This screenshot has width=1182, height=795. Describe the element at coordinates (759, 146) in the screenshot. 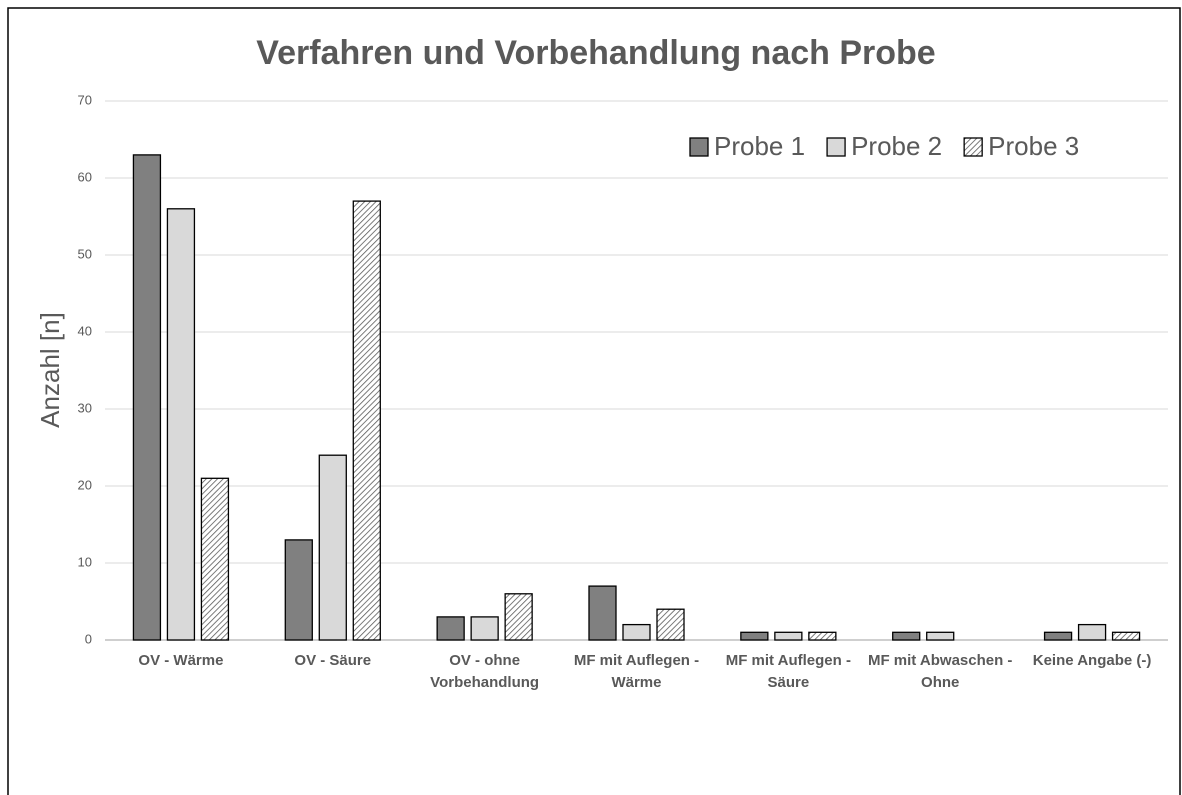

I see `legend-label: Probe 1` at that location.